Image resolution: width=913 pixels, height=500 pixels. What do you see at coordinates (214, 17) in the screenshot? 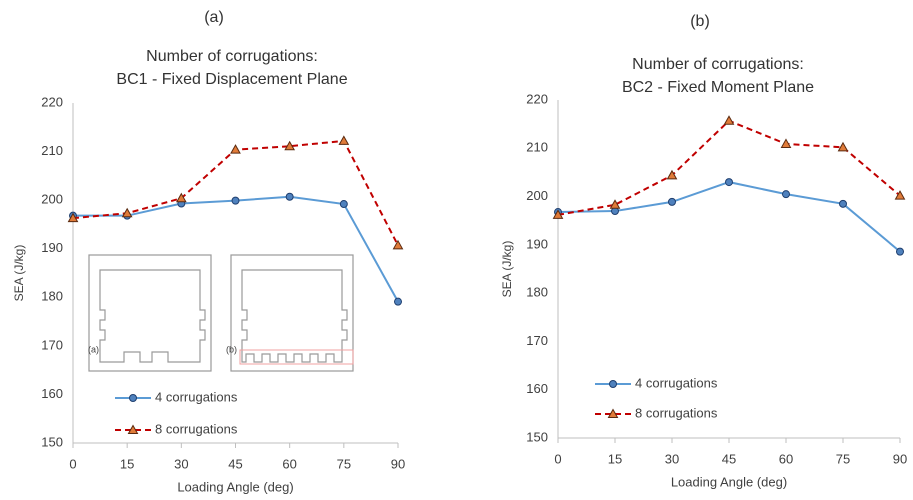
I see `panel-label: (a)` at bounding box center [214, 17].